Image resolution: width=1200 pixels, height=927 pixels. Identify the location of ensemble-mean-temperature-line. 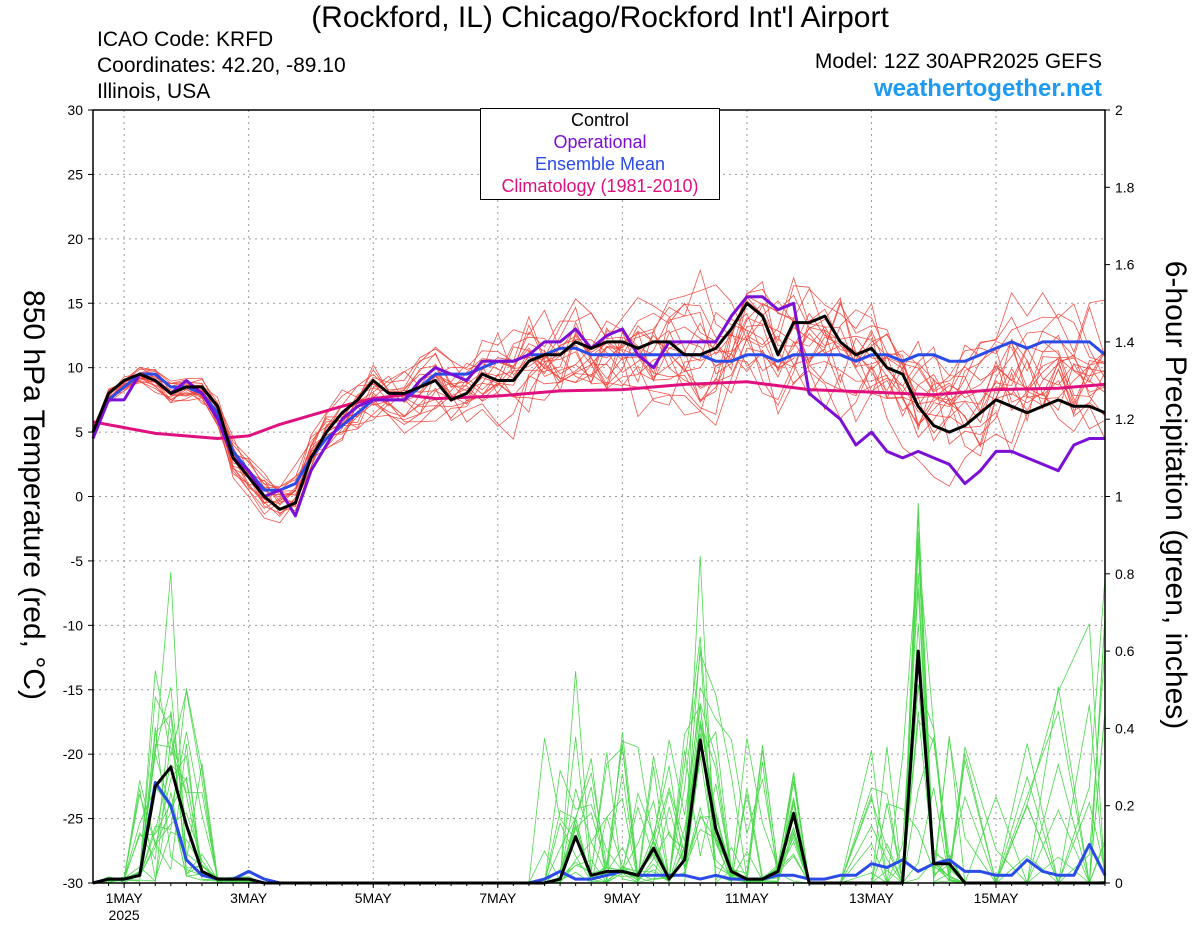
(598, 416).